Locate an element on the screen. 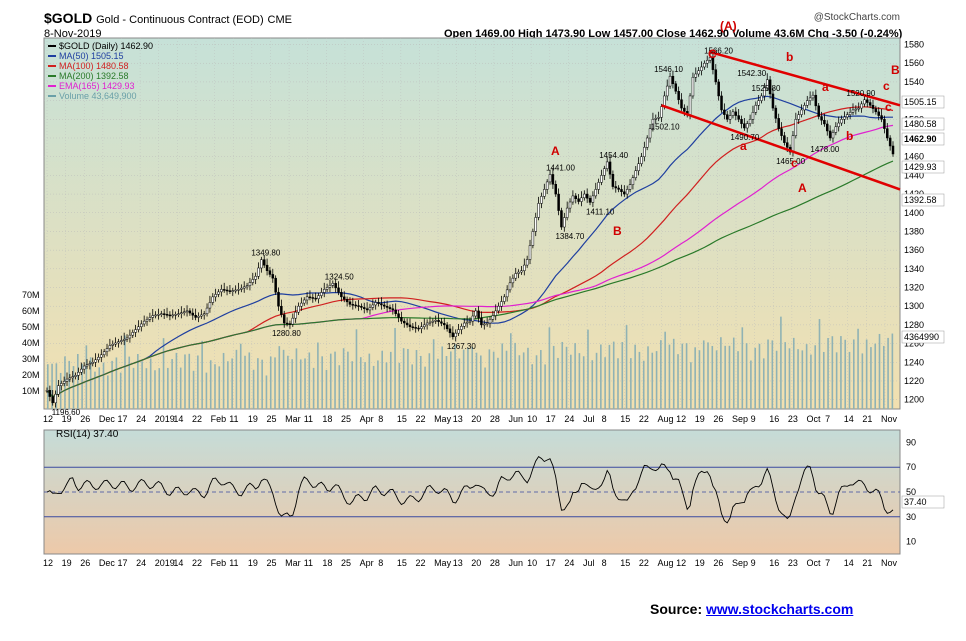 The image size is (966, 641). price-point-label: 1520.90 is located at coordinates (860, 93).